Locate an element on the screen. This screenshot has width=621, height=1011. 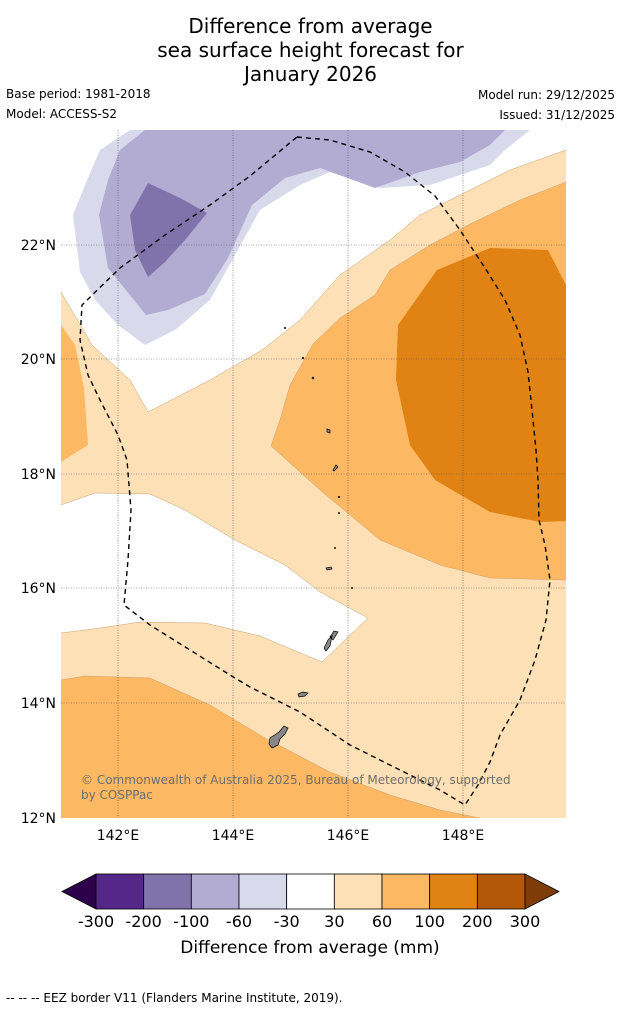
island-agrihan is located at coordinates (328, 431).